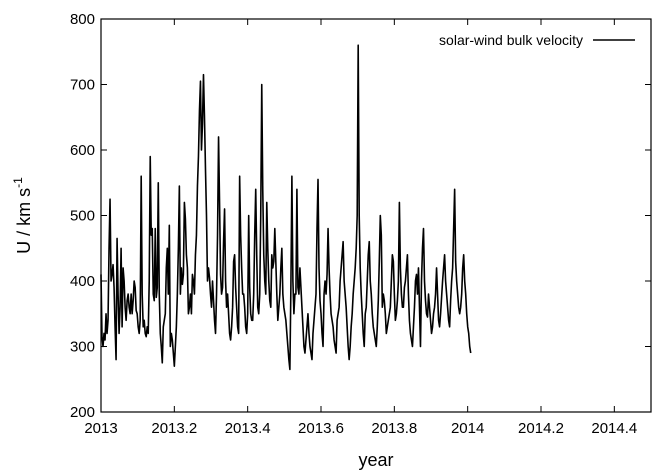  Describe the element at coordinates (18, 182) in the screenshot. I see `y-axis-title-superscript: -1` at that location.